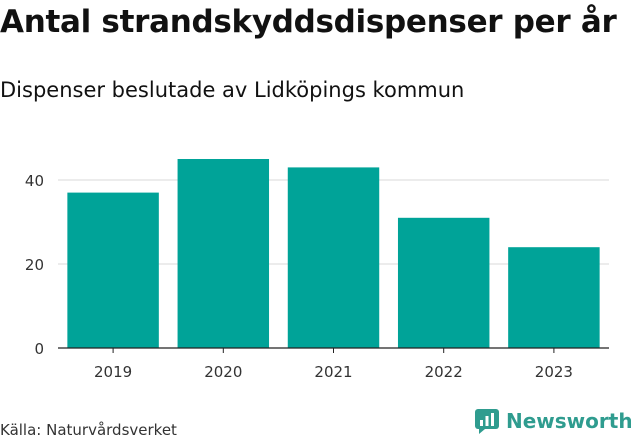  I want to click on bar-2019, so click(113, 270).